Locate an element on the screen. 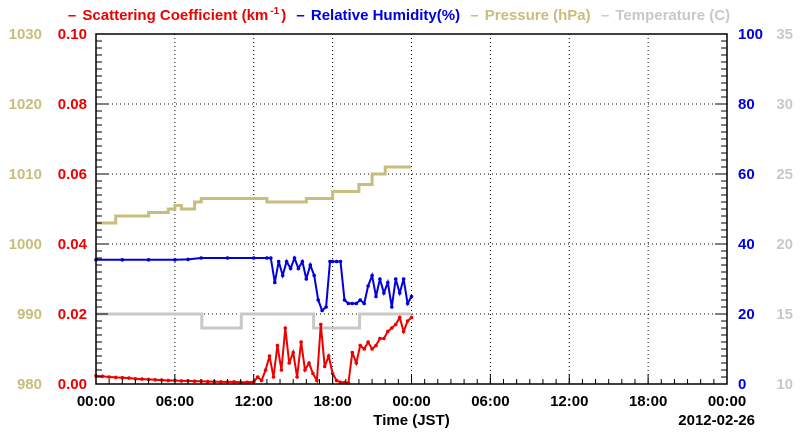 This screenshot has height=434, width=800. temperature-axis-tick-label: 35 is located at coordinates (784, 34).